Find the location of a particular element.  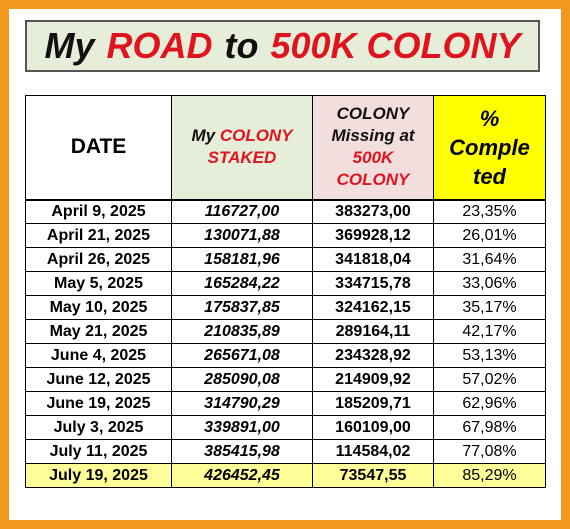

table-row: July 11, 2025 385415,98 114584,02 77,08% is located at coordinates (285, 451).